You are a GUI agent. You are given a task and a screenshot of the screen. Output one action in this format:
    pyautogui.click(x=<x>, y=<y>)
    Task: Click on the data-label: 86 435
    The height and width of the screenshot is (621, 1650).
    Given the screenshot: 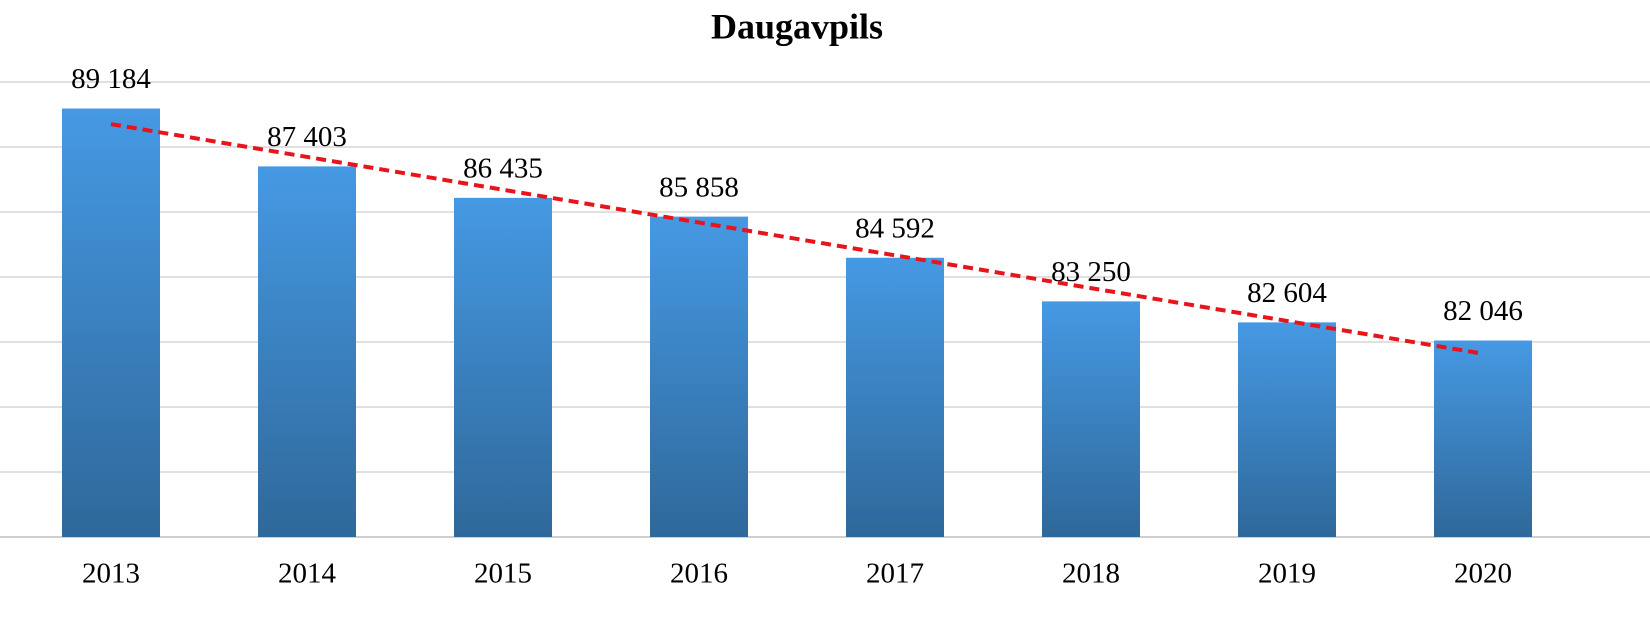 What is the action you would take?
    pyautogui.click(x=503, y=169)
    